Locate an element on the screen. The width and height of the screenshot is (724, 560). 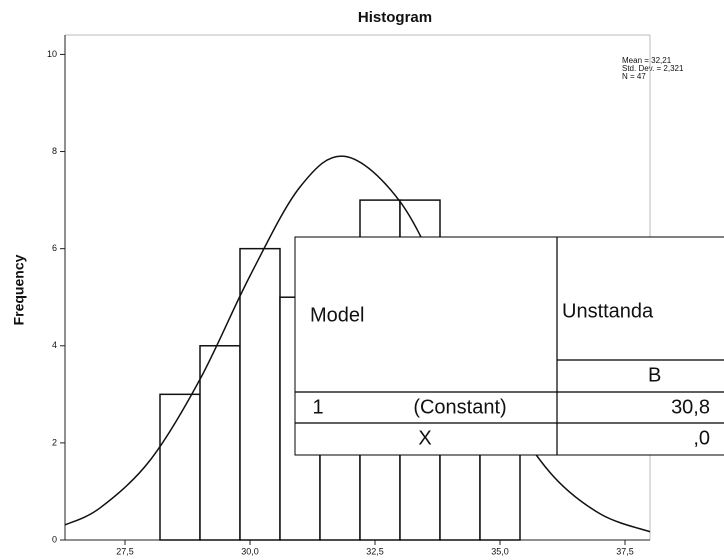
stat-text: N = 47 is located at coordinates (634, 76).